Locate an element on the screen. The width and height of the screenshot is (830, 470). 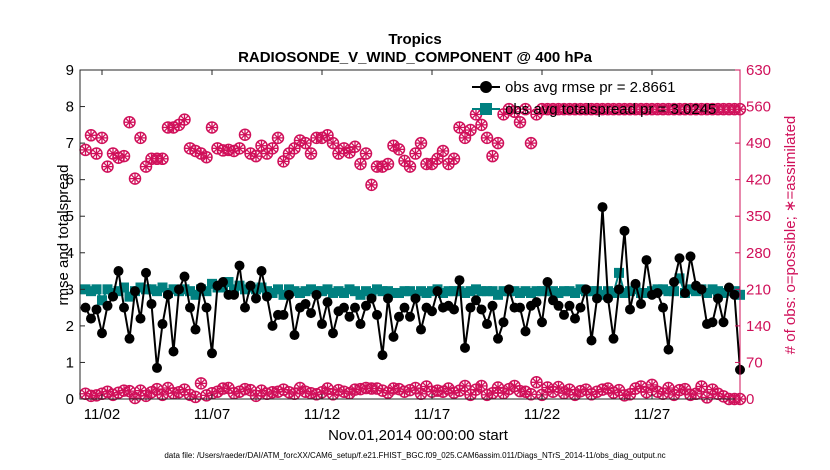
y-left-tick-label: 9 is located at coordinates (70, 70).